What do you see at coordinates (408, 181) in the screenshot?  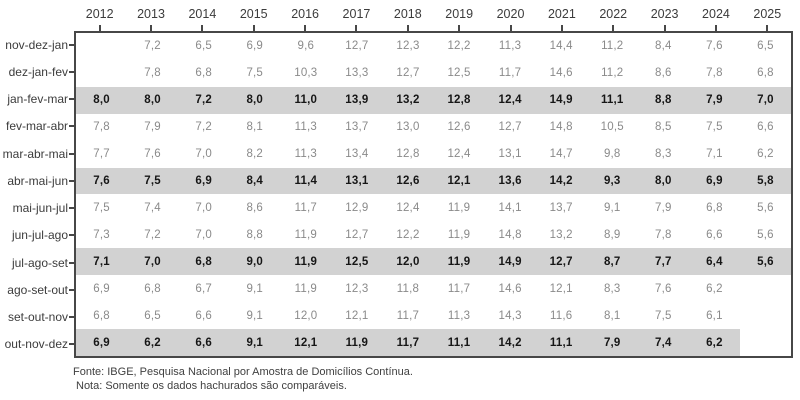 I see `table-cell: 12,6` at bounding box center [408, 181].